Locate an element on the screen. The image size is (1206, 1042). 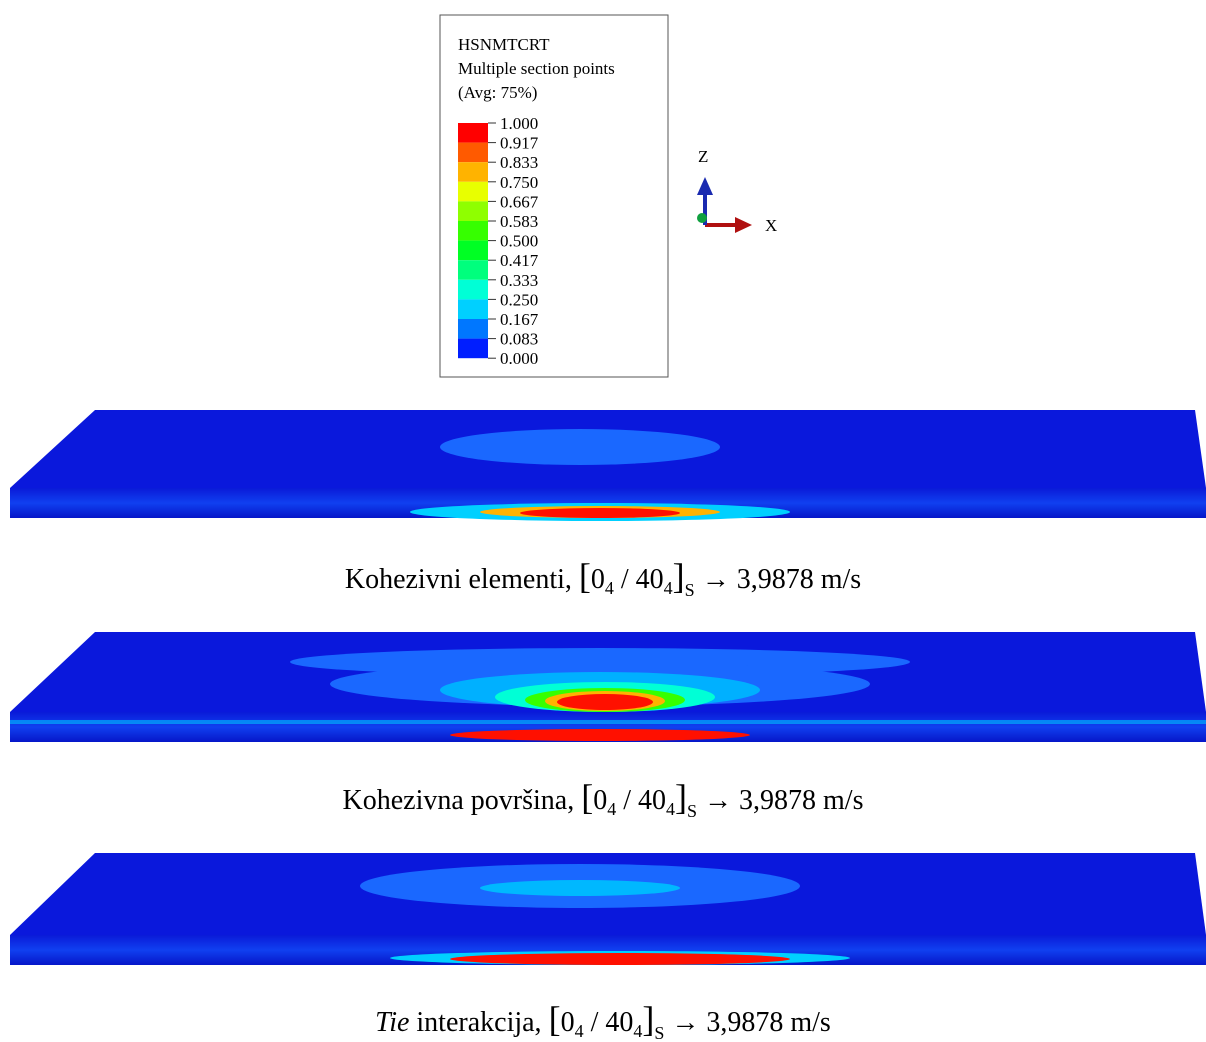
legend-label: 0.583 is located at coordinates (519, 221).